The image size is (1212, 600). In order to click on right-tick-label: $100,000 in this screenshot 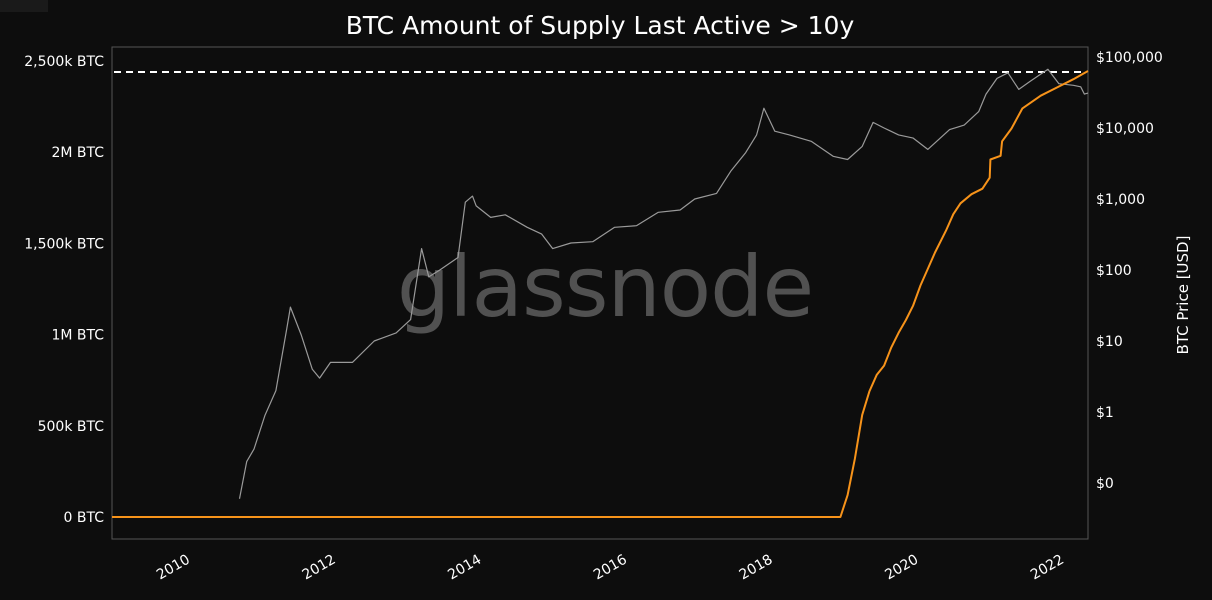, I will do `click(1129, 58)`.